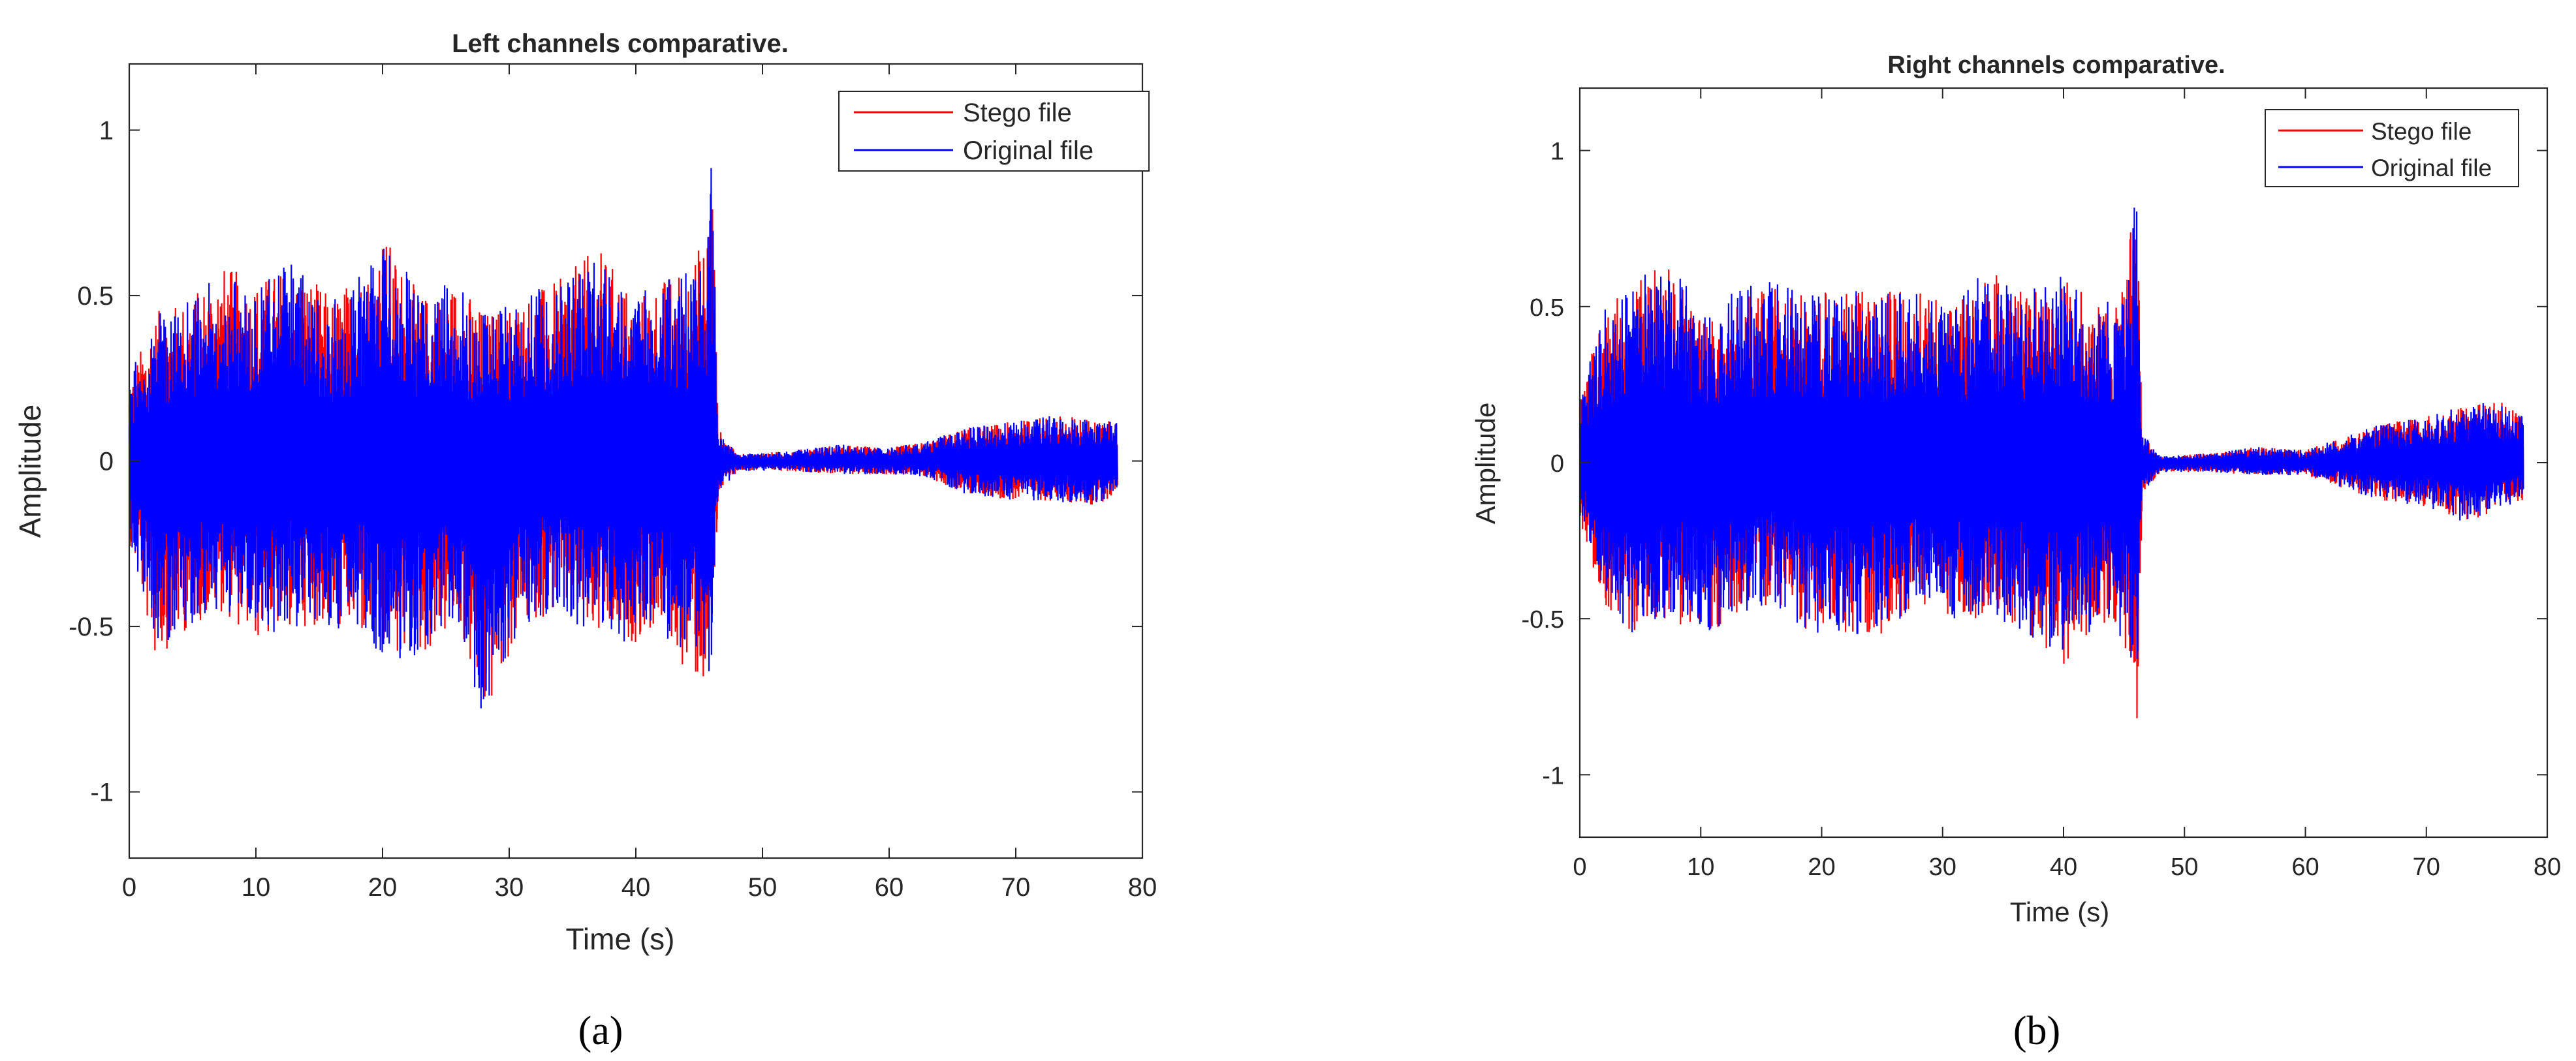 This screenshot has width=2576, height=1061. I want to click on chart-title: Left channels comparative., so click(620, 44).